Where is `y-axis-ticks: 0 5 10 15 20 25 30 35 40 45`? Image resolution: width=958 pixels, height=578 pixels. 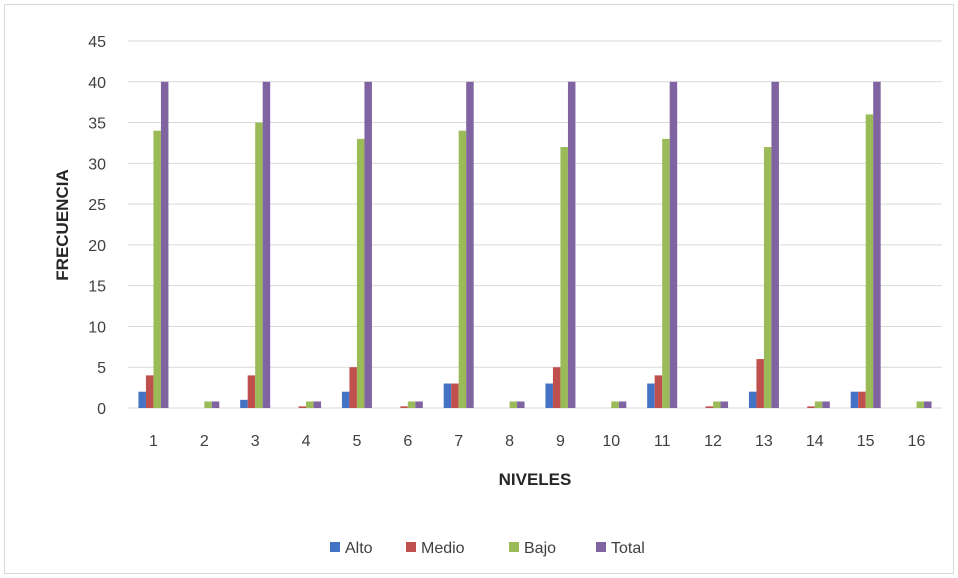
y-axis-ticks: 0 5 10 15 20 25 30 35 40 45 is located at coordinates (97, 226).